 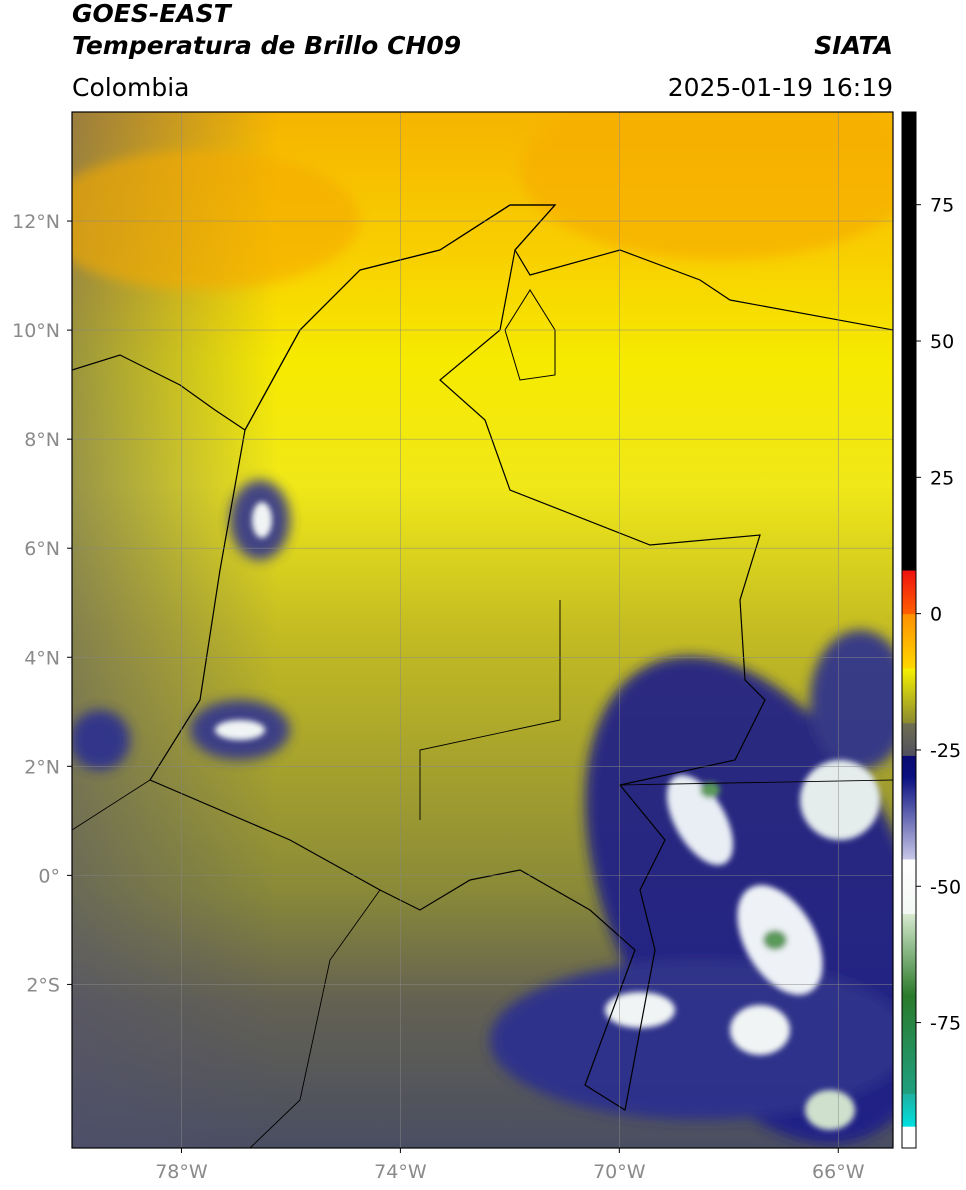 What do you see at coordinates (400, 1172) in the screenshot?
I see `x-tick-label: 74°W` at bounding box center [400, 1172].